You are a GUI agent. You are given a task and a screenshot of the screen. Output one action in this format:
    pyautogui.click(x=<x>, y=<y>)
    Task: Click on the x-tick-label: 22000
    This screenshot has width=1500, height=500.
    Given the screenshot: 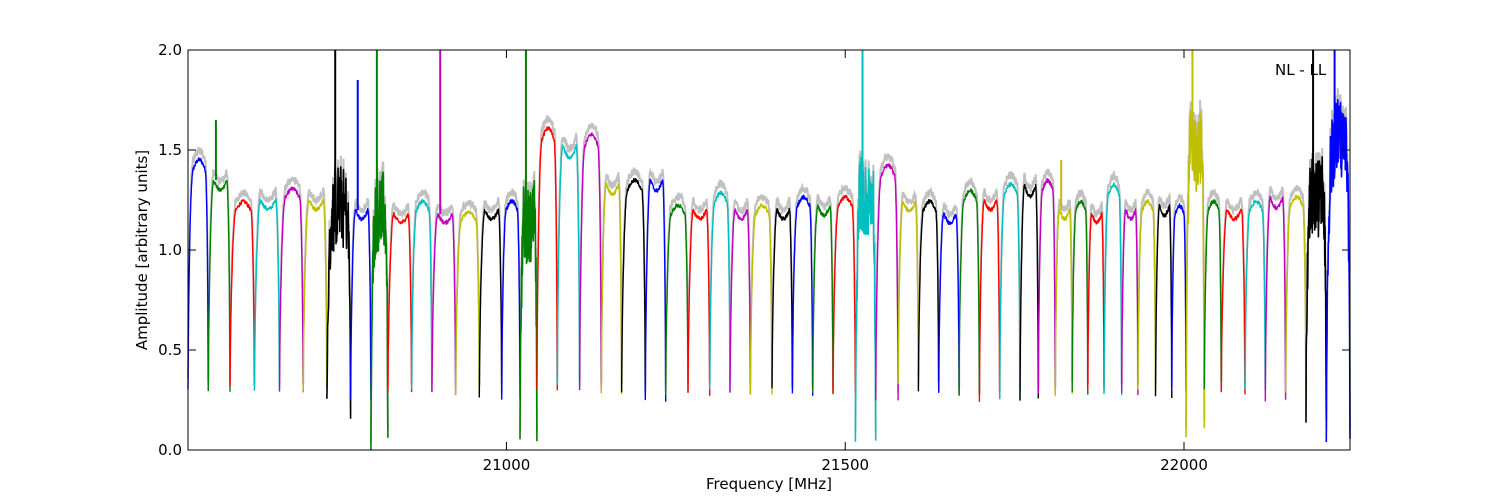 What is the action you would take?
    pyautogui.click(x=1184, y=465)
    